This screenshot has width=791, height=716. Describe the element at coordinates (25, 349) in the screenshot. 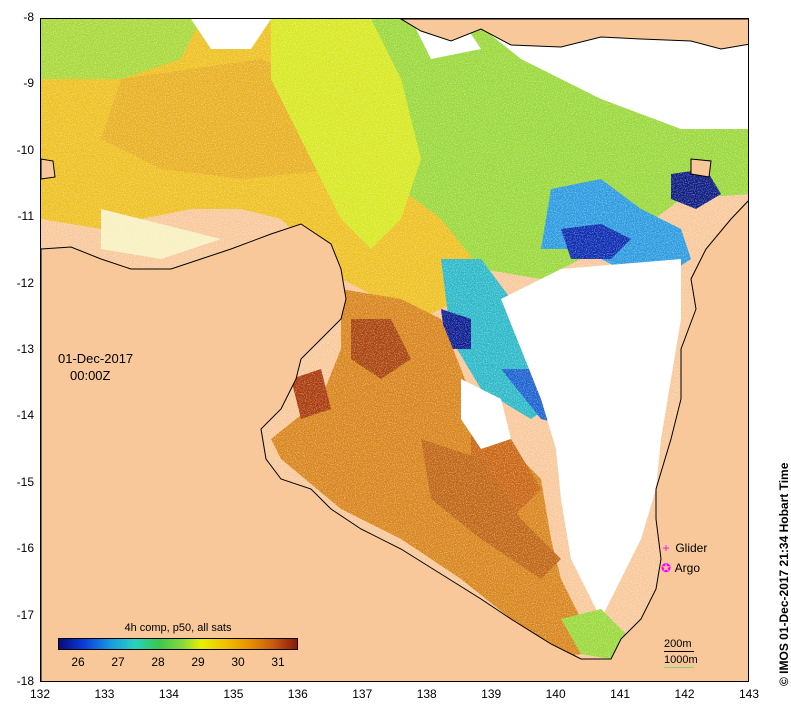

I see `y-tick-label: -13` at that location.